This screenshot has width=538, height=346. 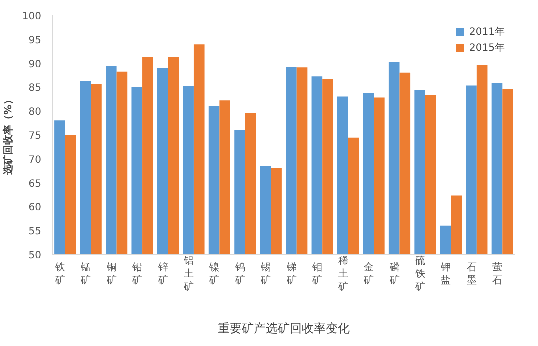 I want to click on x-tick-label: 锑矿, so click(x=291, y=274).